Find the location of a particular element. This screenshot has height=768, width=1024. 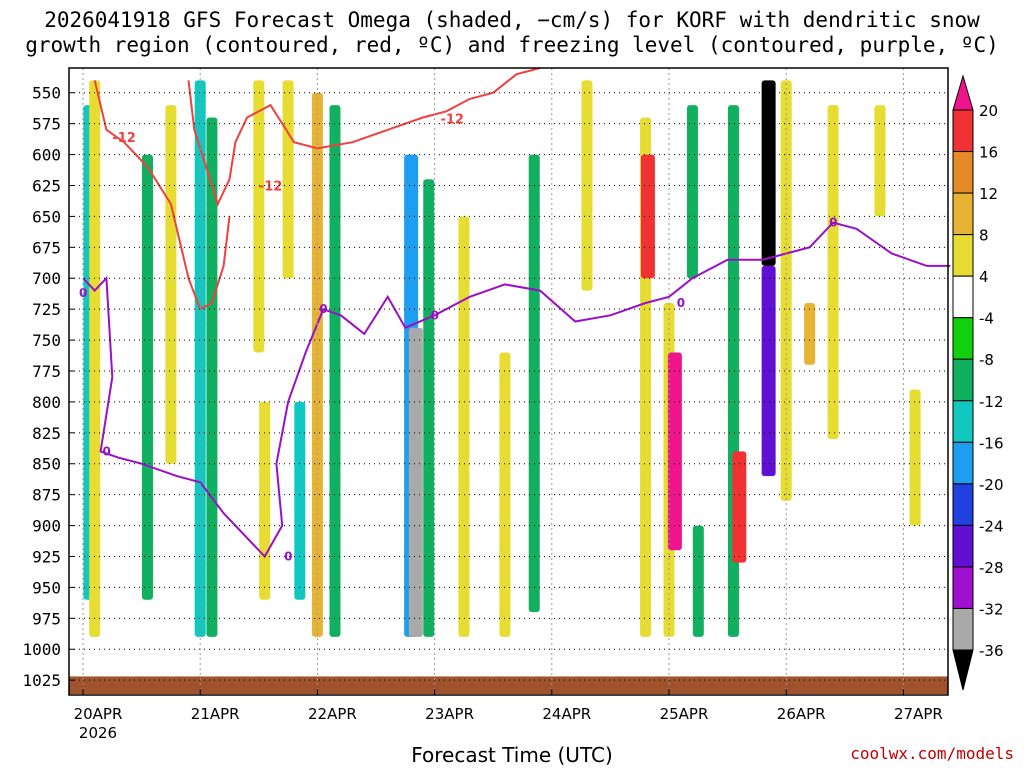

x-tick-year: 2026 is located at coordinates (98, 733).